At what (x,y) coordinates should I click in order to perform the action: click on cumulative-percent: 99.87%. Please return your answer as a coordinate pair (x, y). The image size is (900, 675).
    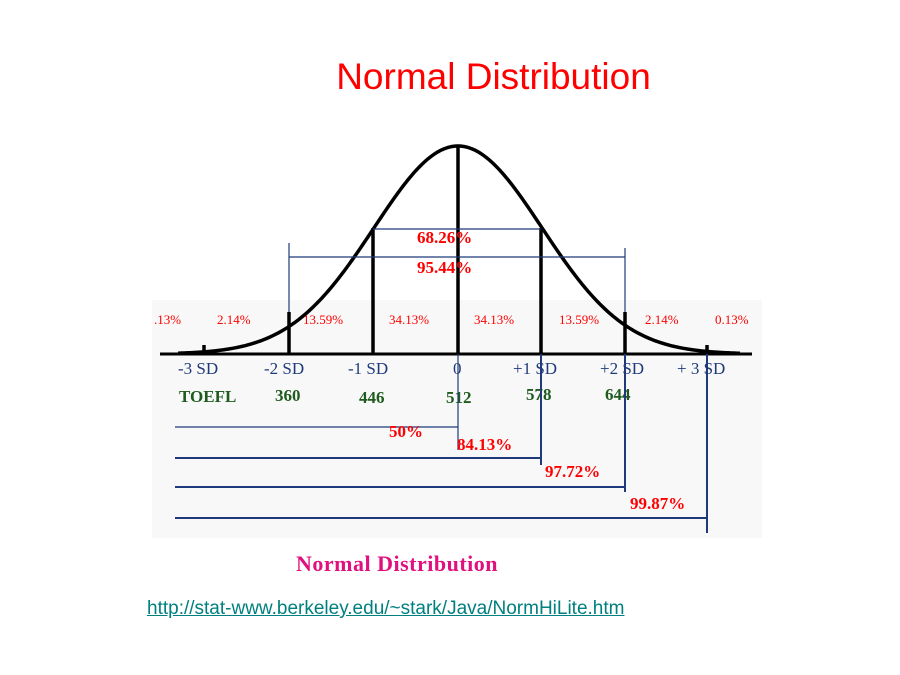
    Looking at the image, I should click on (657, 503).